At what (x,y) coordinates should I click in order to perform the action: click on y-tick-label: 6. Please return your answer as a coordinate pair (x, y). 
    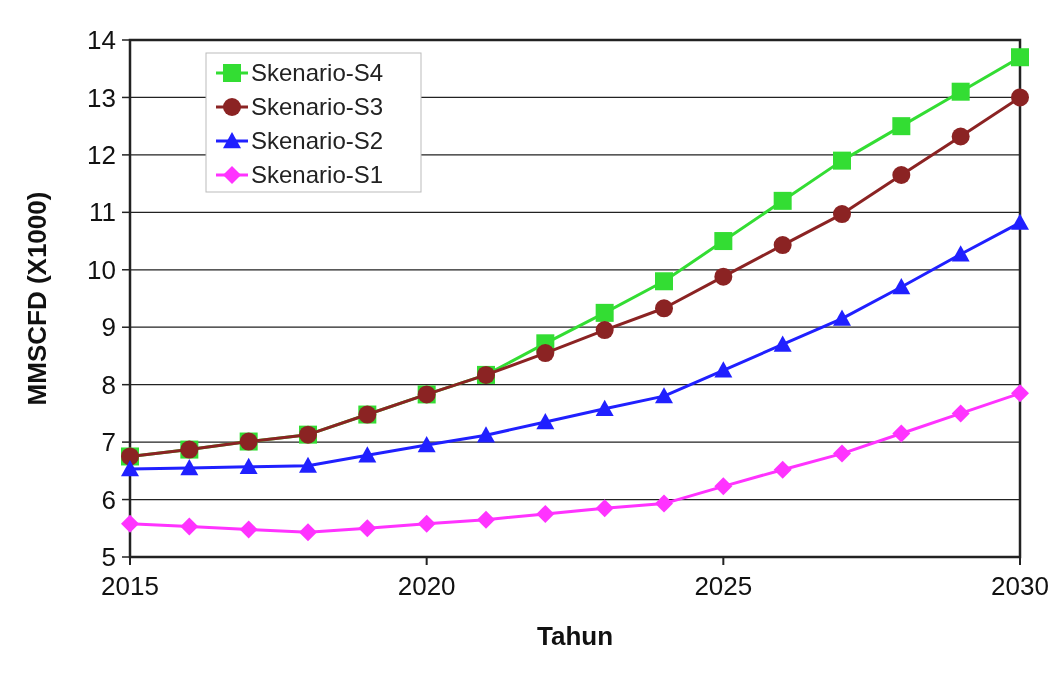
    Looking at the image, I should click on (108, 499).